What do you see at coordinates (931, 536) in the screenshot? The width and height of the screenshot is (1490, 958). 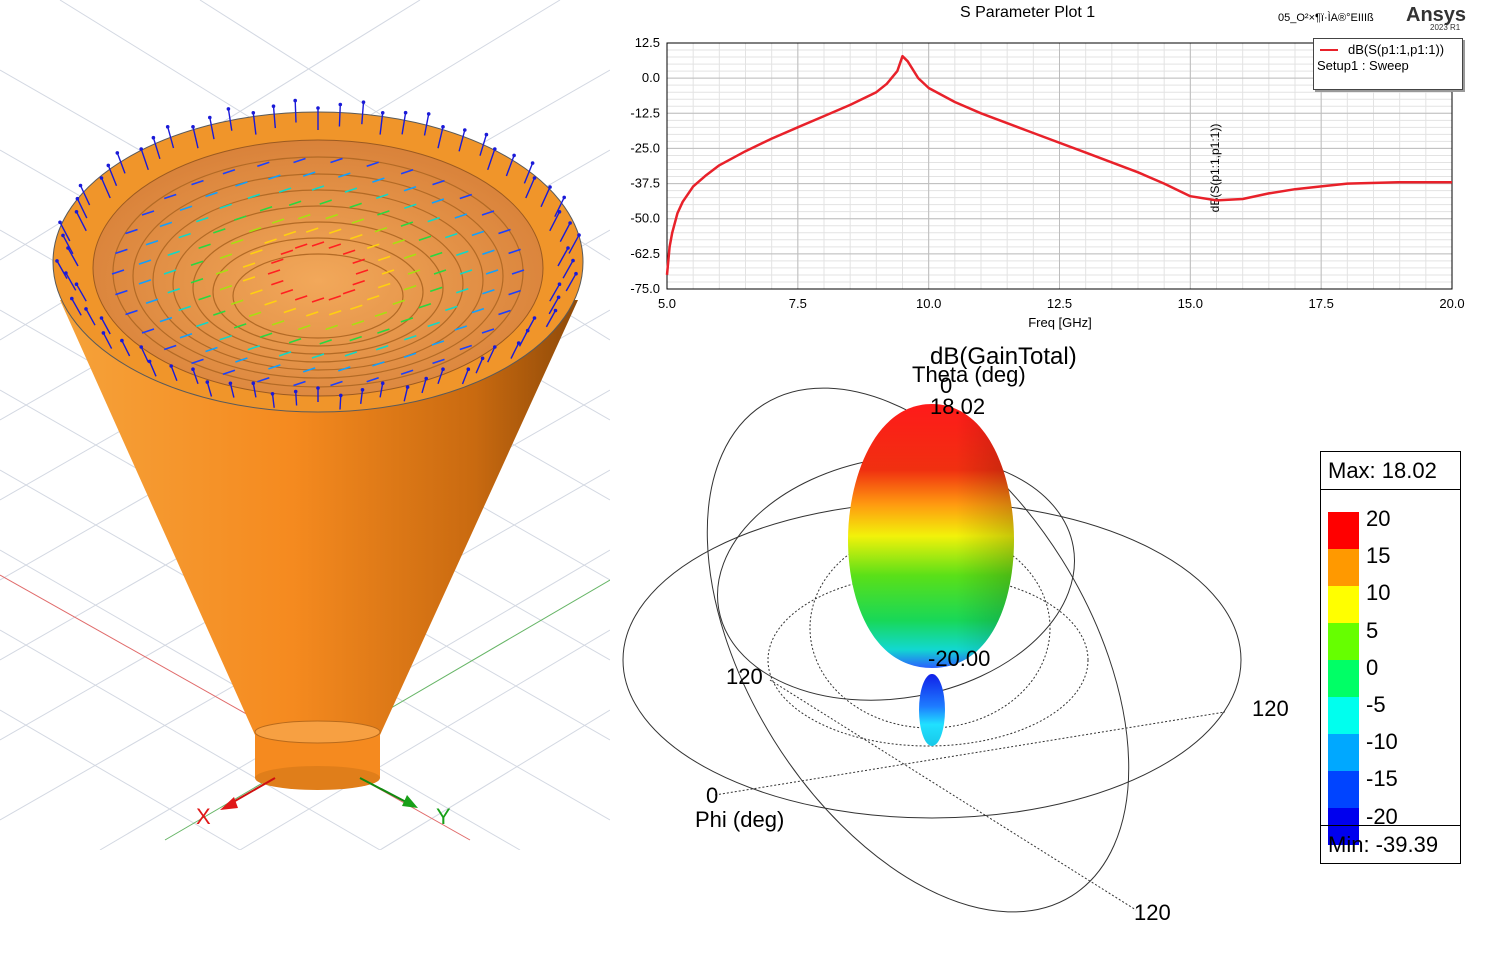 I see `main-lobe` at bounding box center [931, 536].